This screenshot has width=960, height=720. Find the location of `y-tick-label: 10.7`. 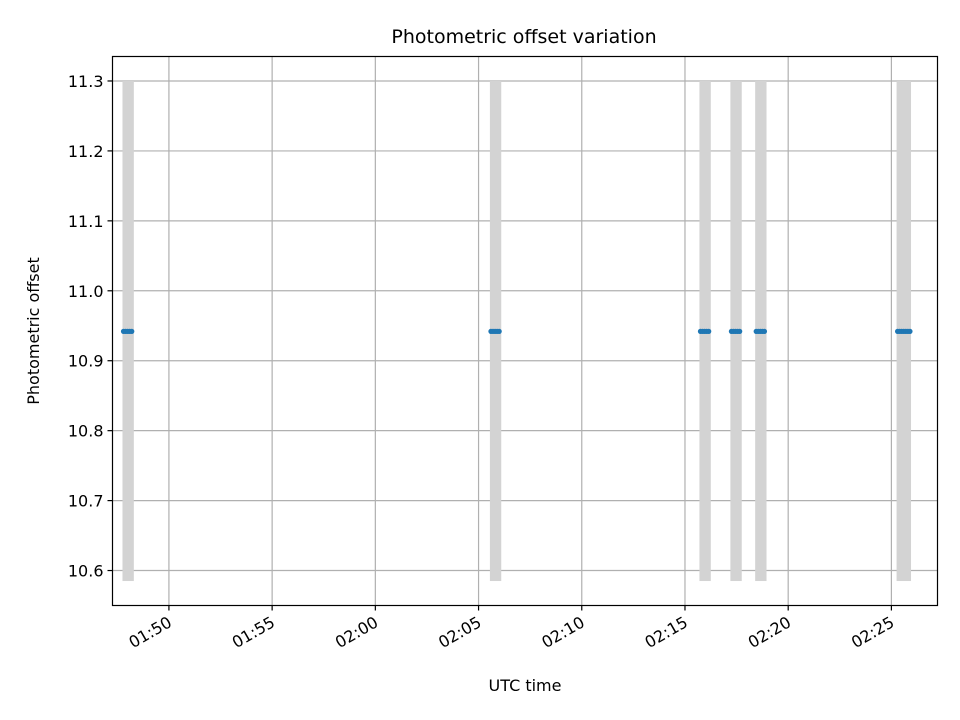

y-tick-label: 10.7 is located at coordinates (86, 501).